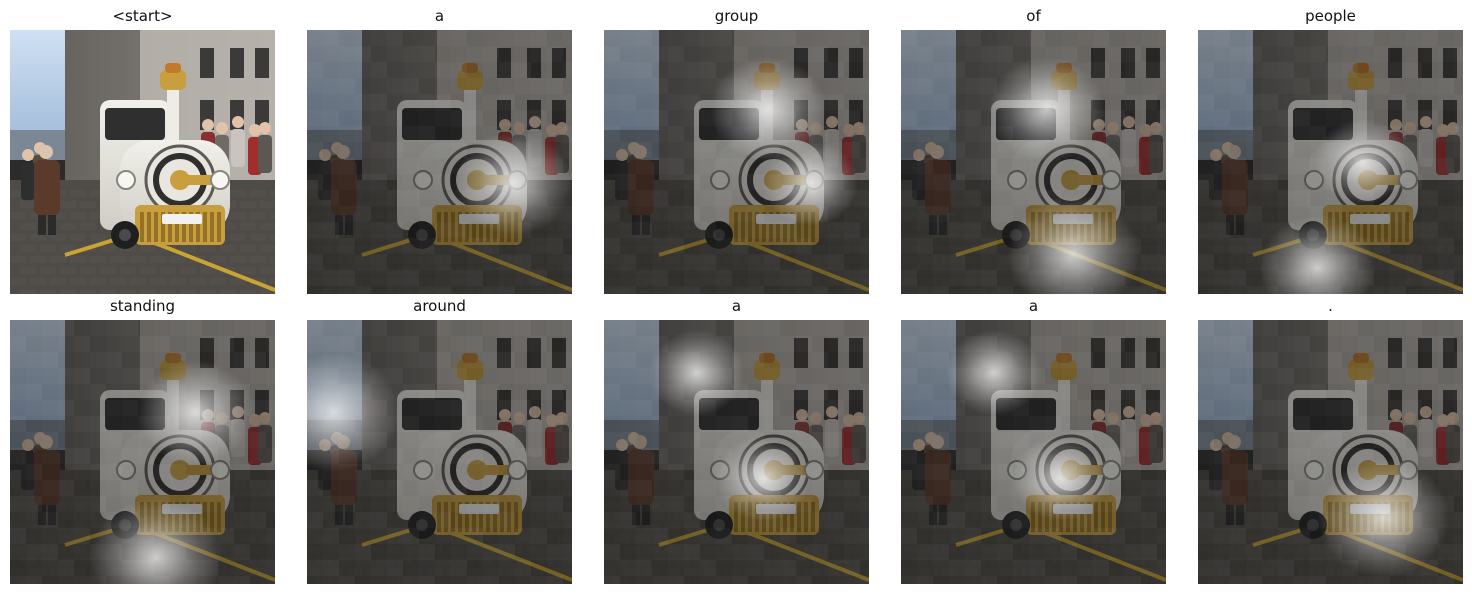 The height and width of the screenshot is (594, 1472). What do you see at coordinates (439, 306) in the screenshot?
I see `panel-title: around` at bounding box center [439, 306].